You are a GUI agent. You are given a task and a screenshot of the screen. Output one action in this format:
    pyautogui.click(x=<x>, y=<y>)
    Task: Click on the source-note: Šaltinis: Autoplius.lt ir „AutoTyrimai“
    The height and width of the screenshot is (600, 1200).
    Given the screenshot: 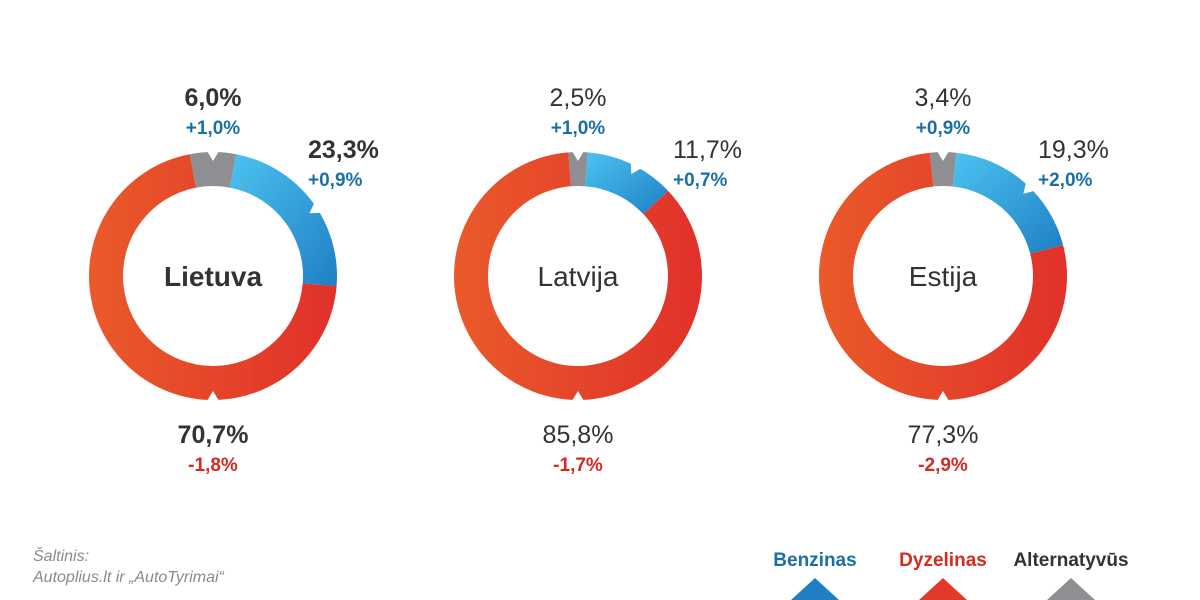 What is the action you would take?
    pyautogui.click(x=128, y=567)
    